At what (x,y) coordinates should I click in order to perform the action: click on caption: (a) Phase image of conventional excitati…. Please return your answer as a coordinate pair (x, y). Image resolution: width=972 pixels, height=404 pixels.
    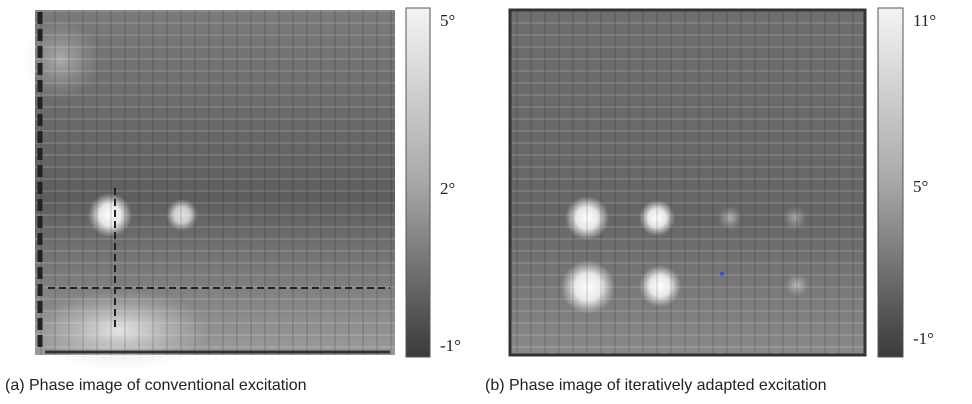
    Looking at the image, I should click on (156, 385).